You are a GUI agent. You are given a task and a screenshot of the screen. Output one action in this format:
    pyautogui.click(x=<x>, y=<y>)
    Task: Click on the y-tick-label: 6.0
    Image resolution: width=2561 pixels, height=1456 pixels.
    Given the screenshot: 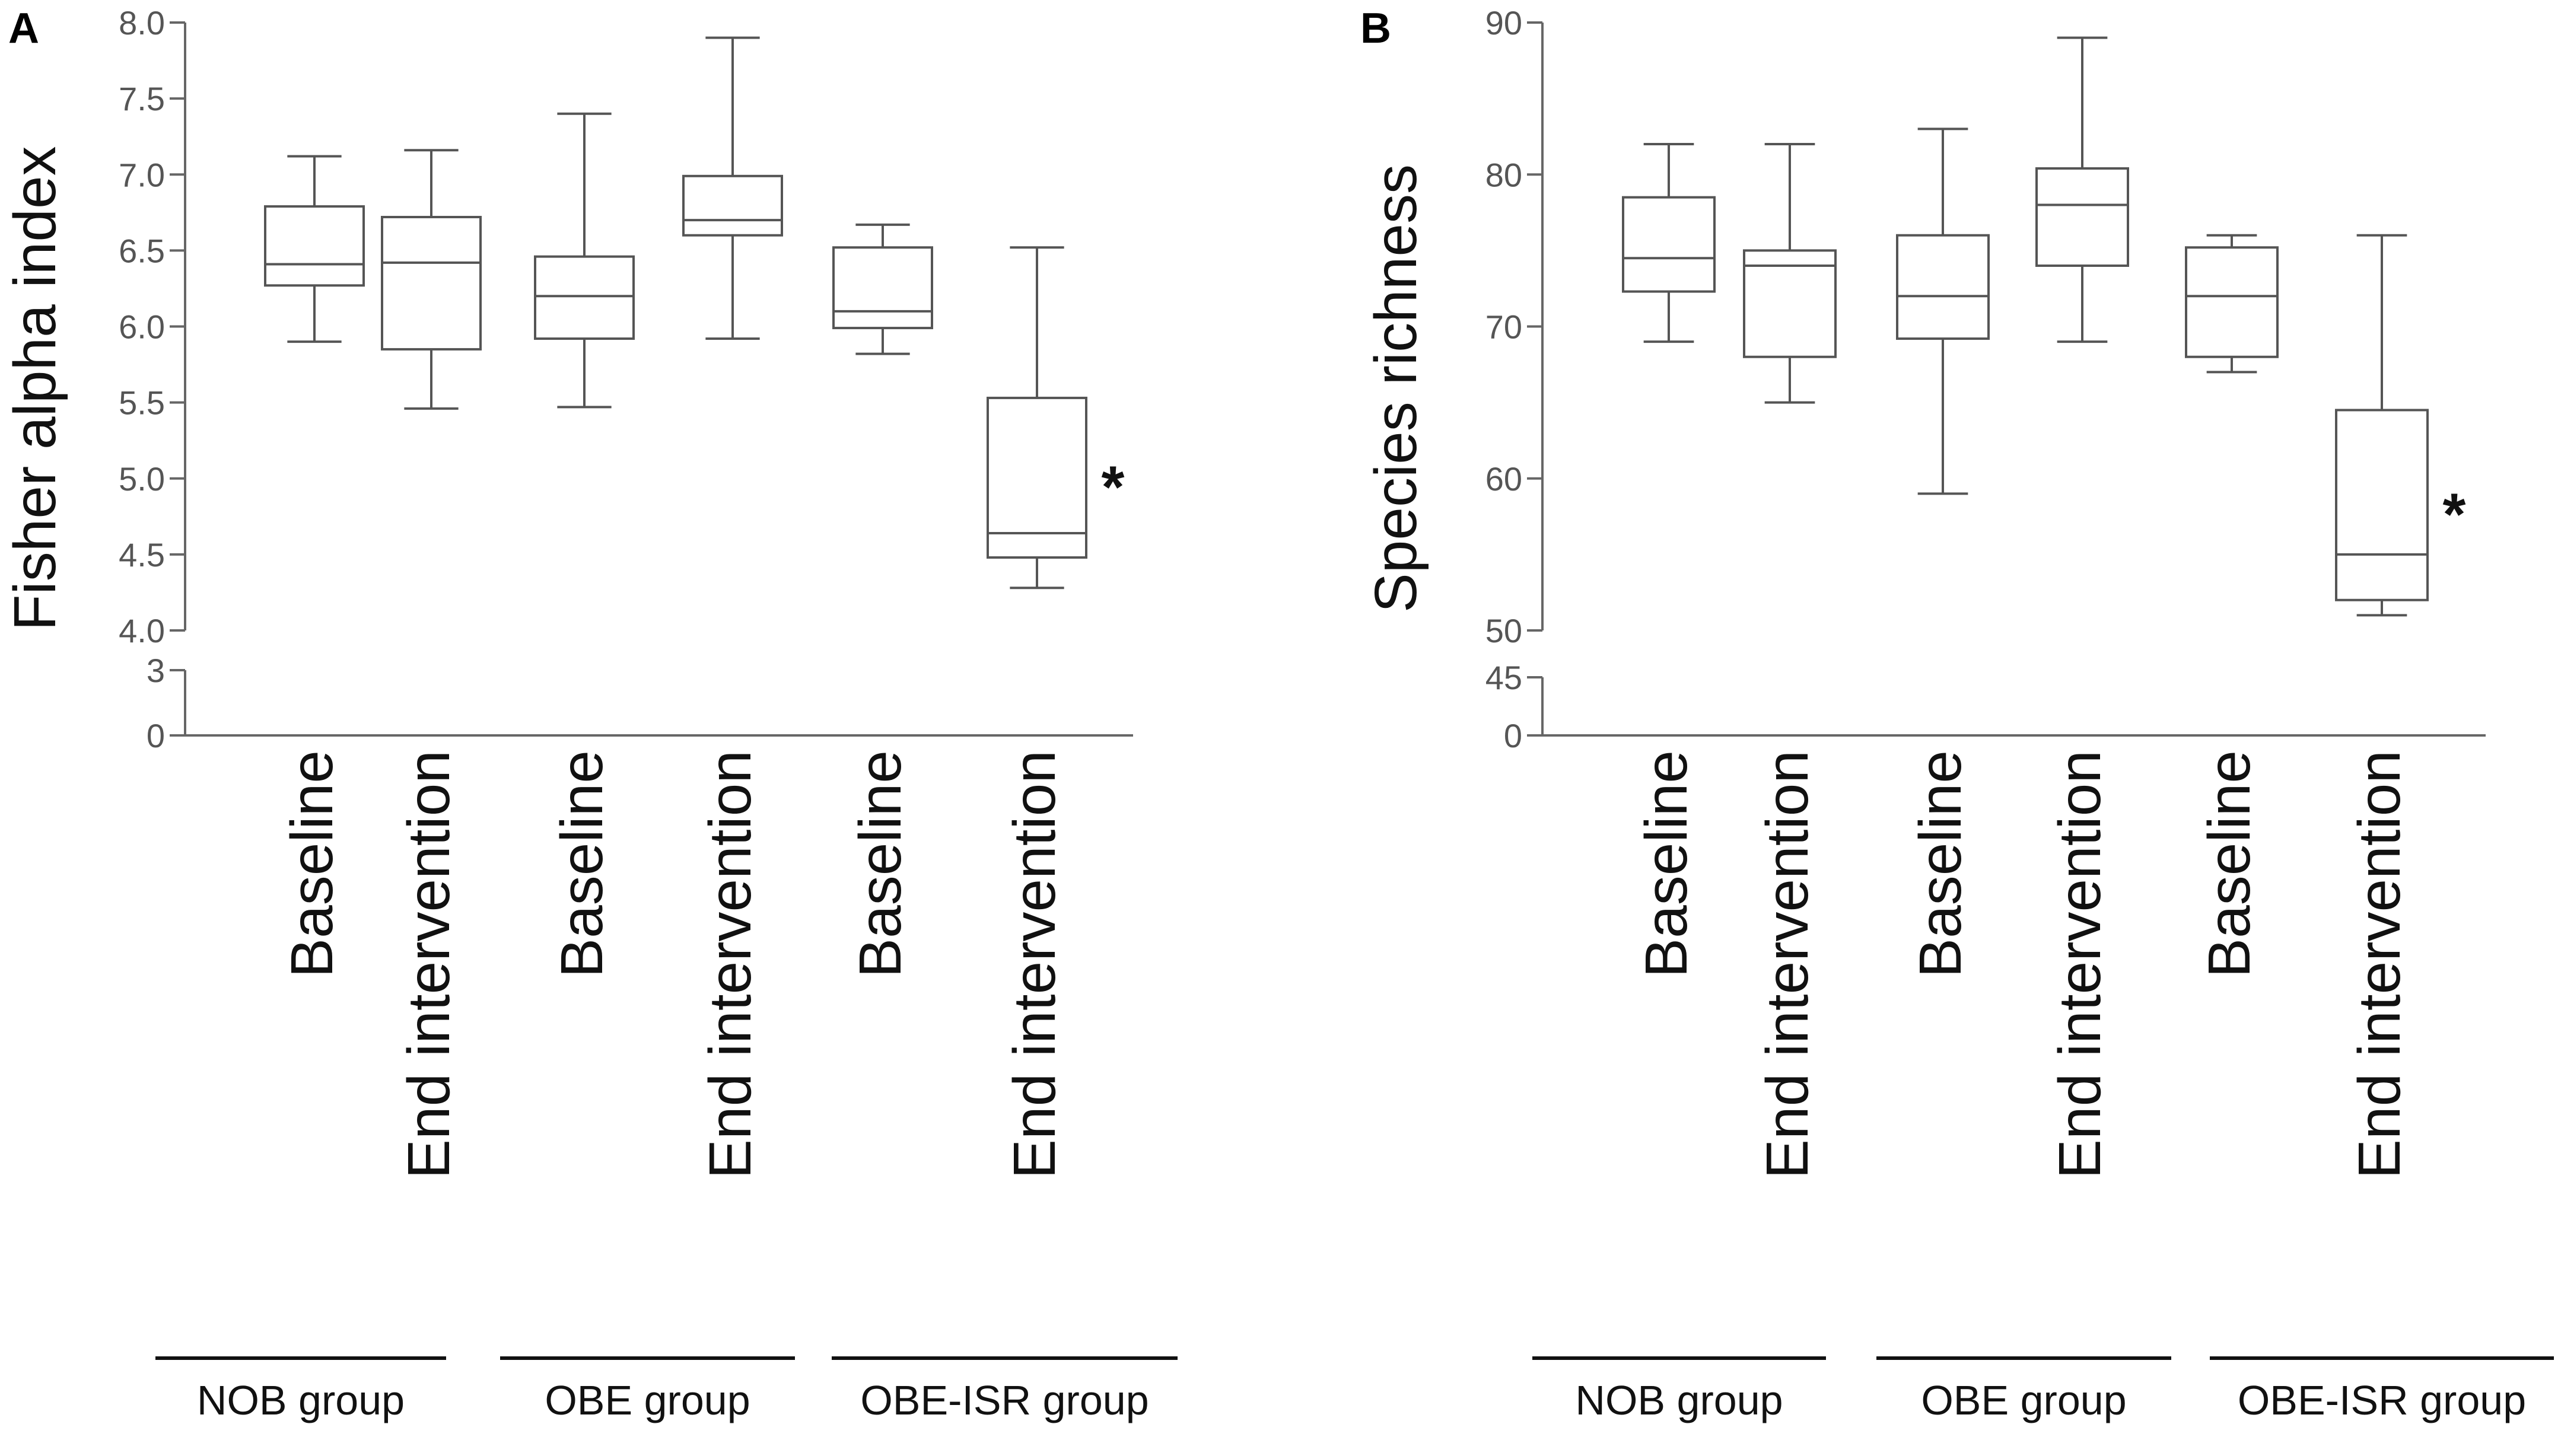 What is the action you would take?
    pyautogui.click(x=142, y=327)
    